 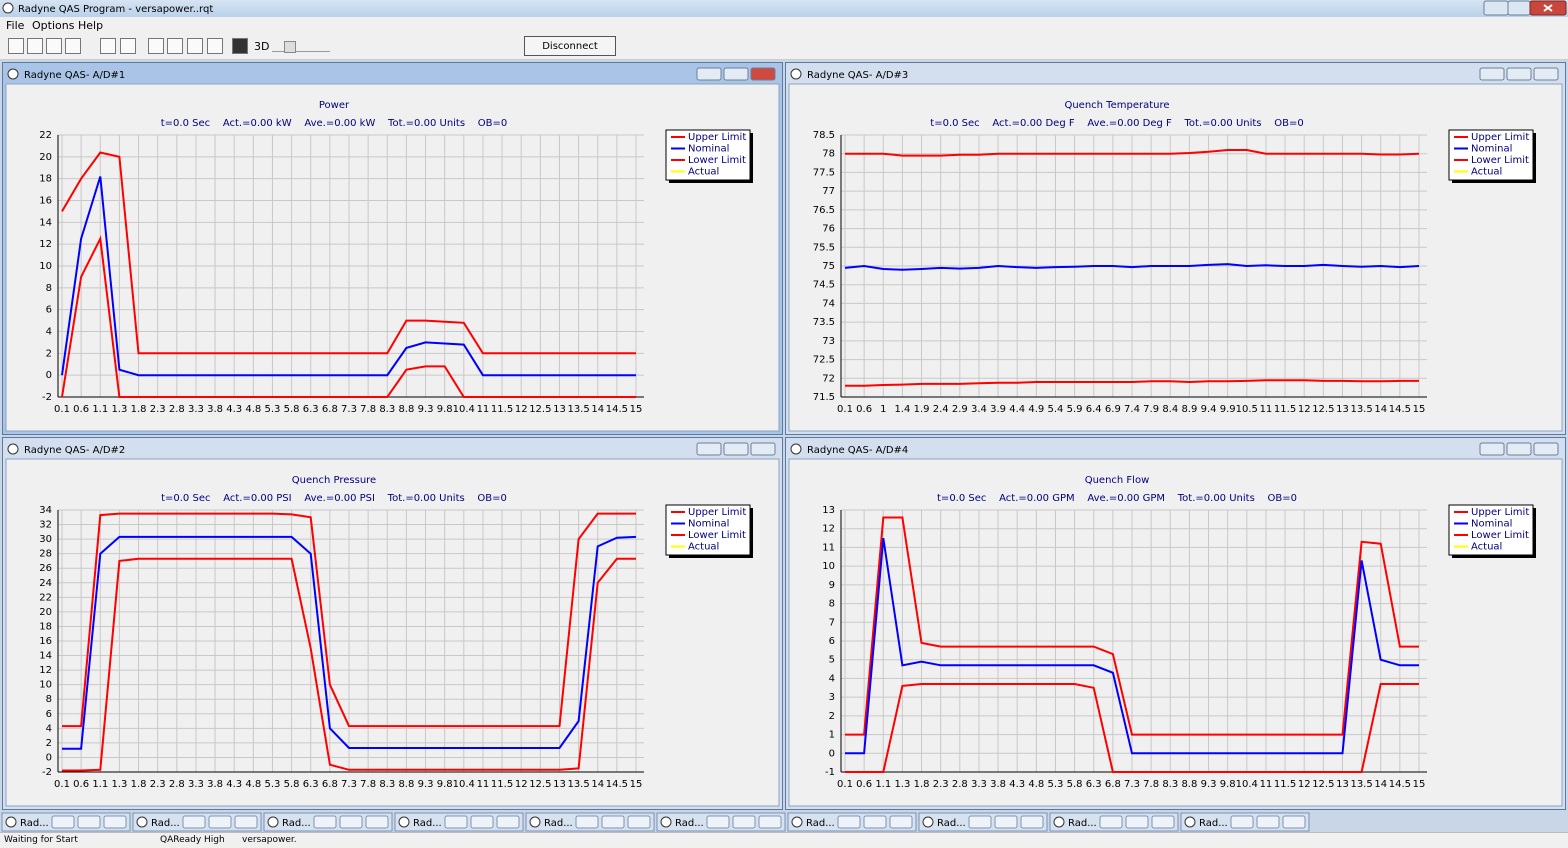 What do you see at coordinates (570, 46) in the screenshot?
I see `disconnect-button: Disconnect` at bounding box center [570, 46].